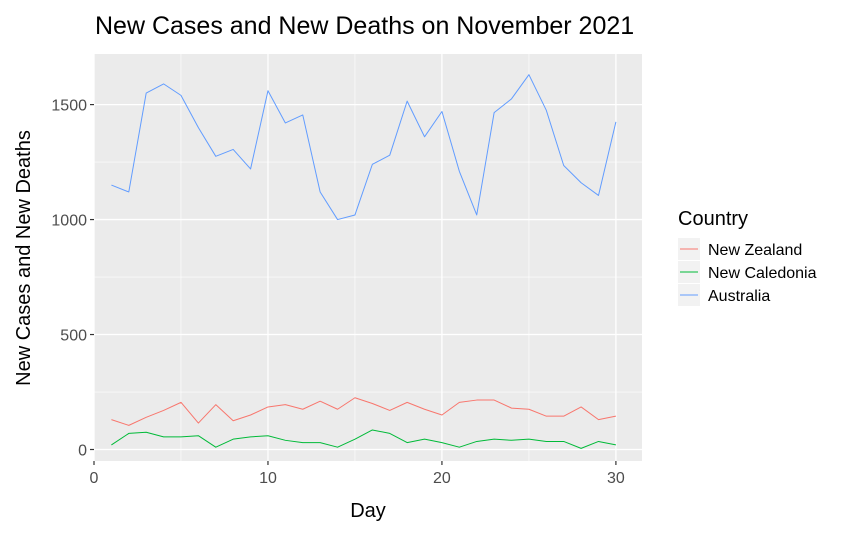 Image resolution: width=865 pixels, height=533 pixels. Describe the element at coordinates (442, 478) in the screenshot. I see `x-tick-label: 20` at that location.